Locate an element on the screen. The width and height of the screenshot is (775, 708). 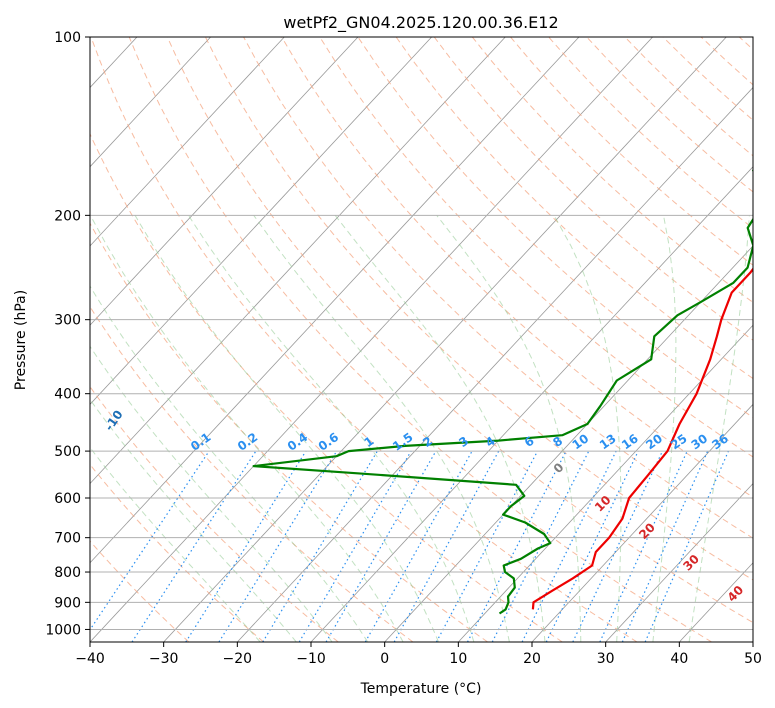
y-tick-label: 600 is located at coordinates (67, 499).